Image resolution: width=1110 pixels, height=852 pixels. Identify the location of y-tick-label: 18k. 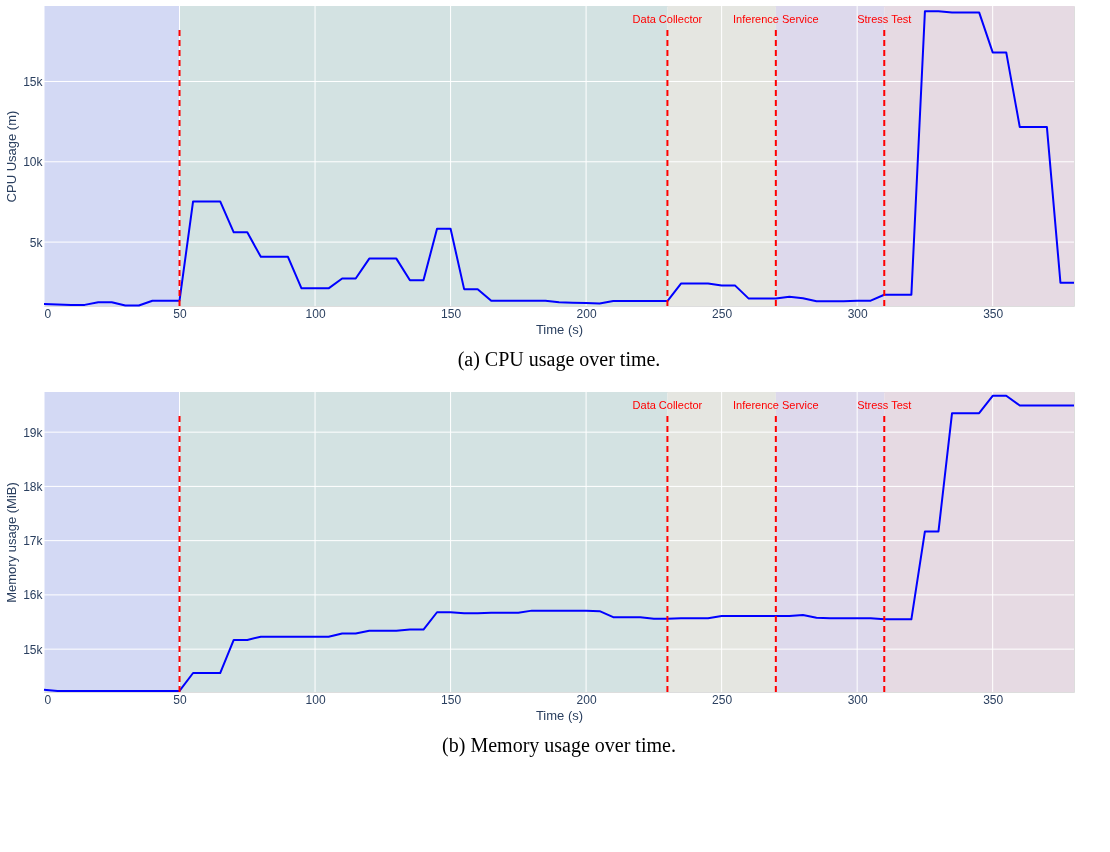
(33, 486).